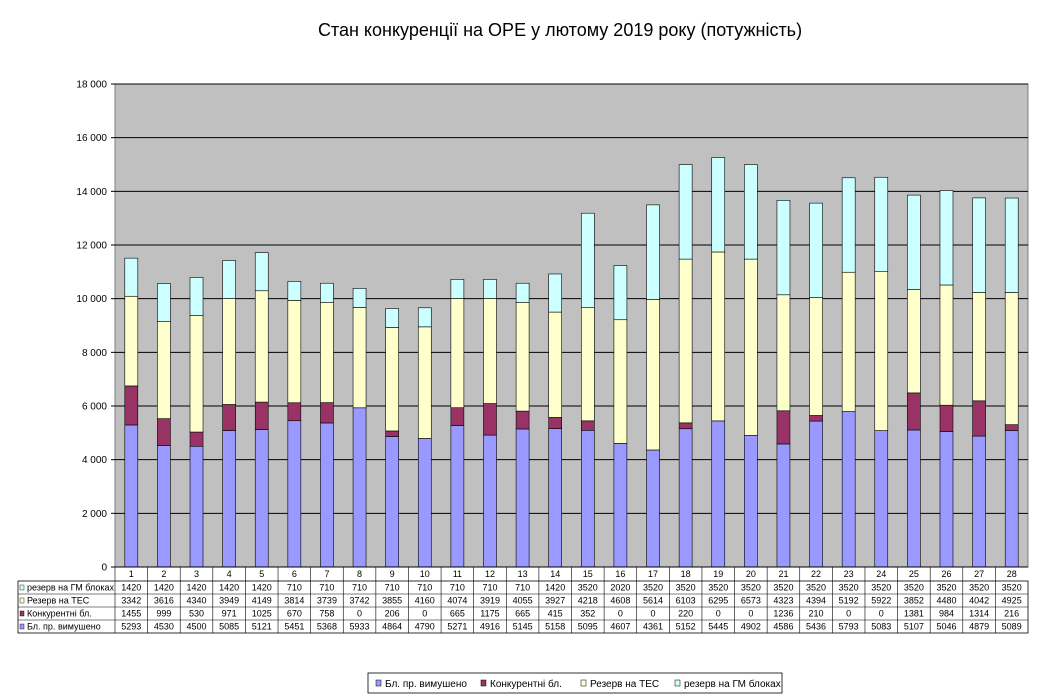  Describe the element at coordinates (262, 614) in the screenshot. I see `table-cell: 1025` at that location.